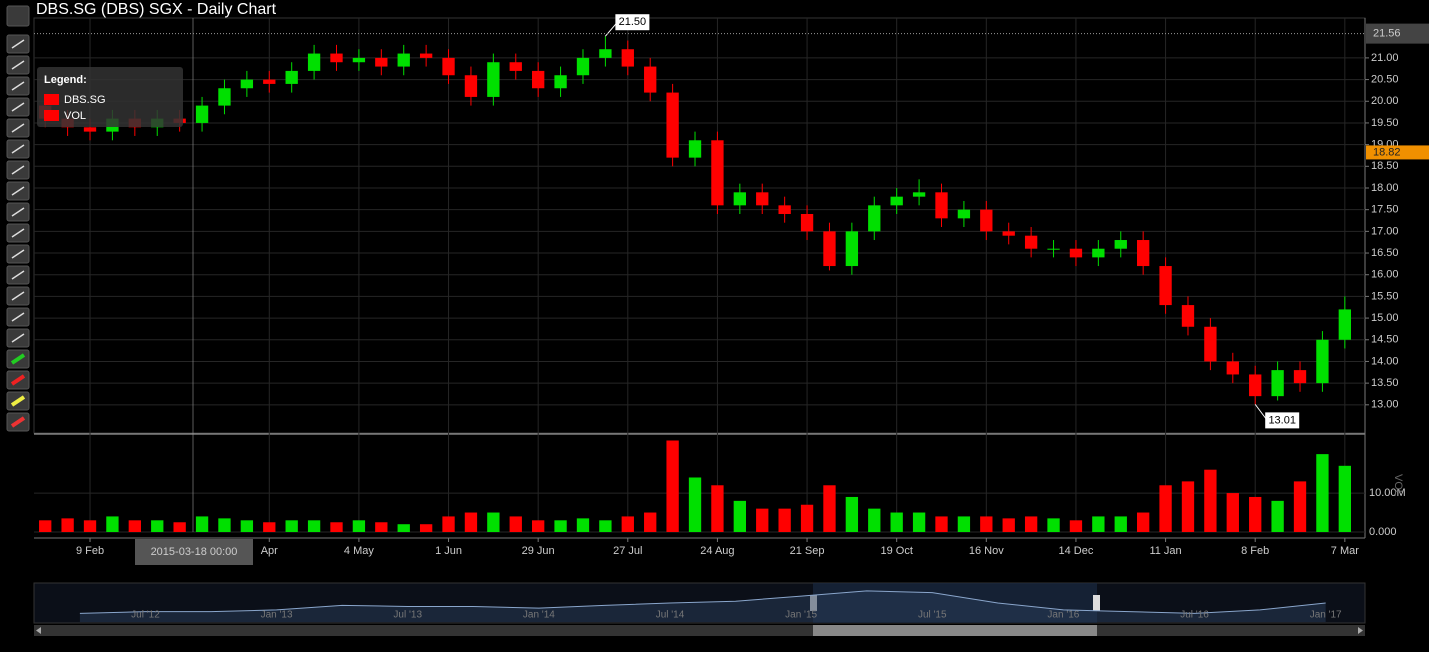 This screenshot has width=1429, height=652. I want to click on annotation-label: 21.50, so click(633, 22).